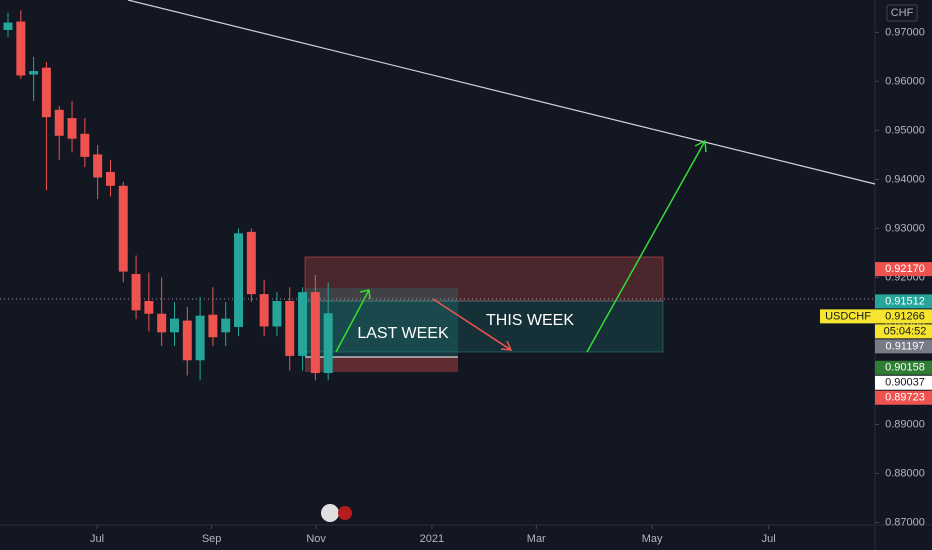  What do you see at coordinates (212, 539) in the screenshot?
I see `x-tick-label: Sep` at bounding box center [212, 539].